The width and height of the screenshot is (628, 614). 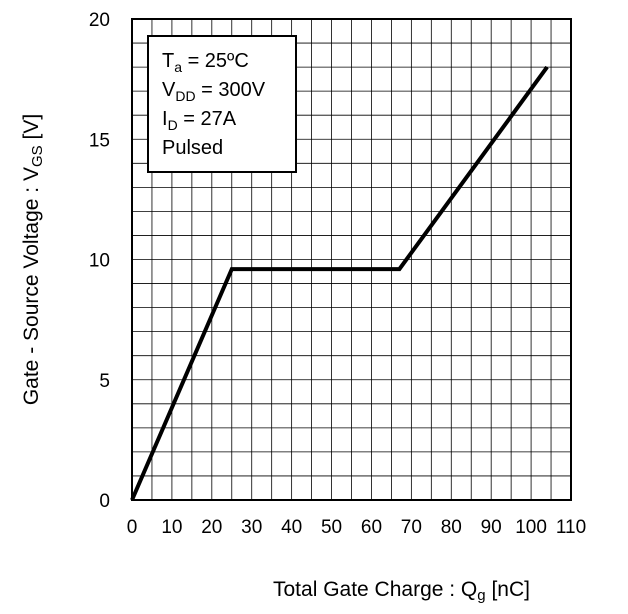 I want to click on condition-symbol: Pulsed, so click(x=192, y=148).